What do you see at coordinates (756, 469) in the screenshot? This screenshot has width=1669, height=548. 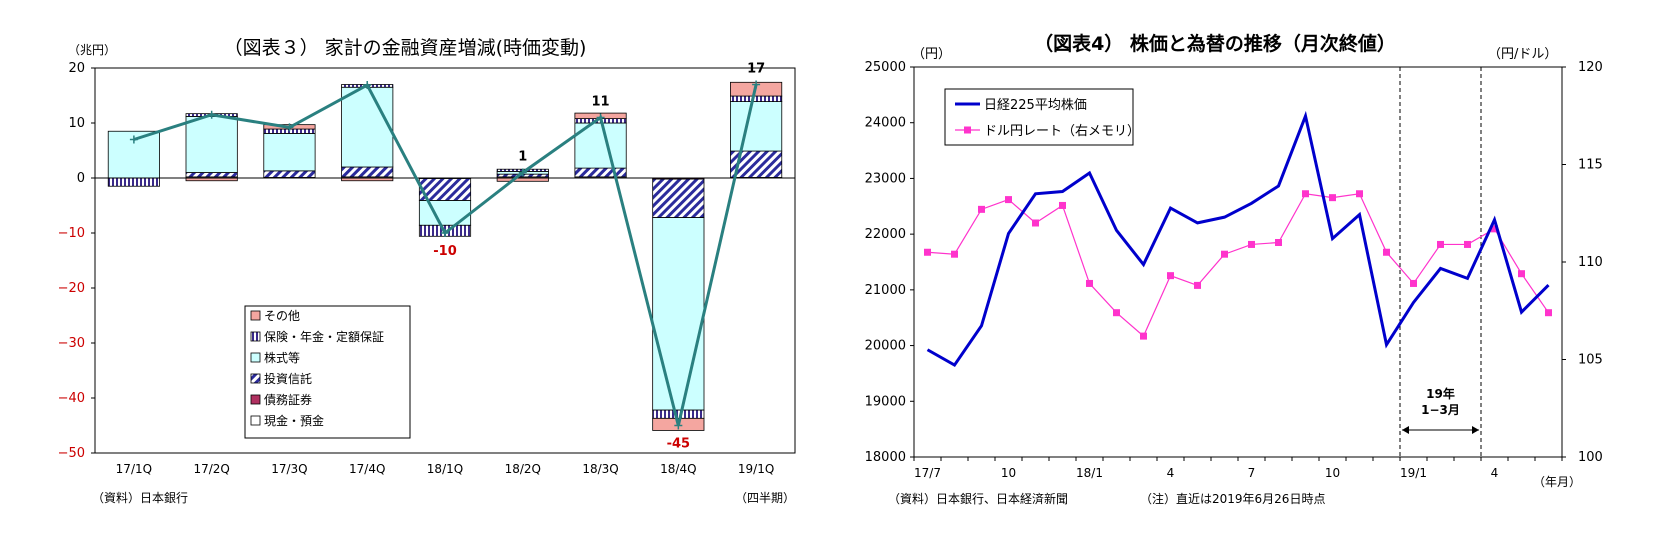 I see `left-x-tick-label: 19/1Q` at bounding box center [756, 469].